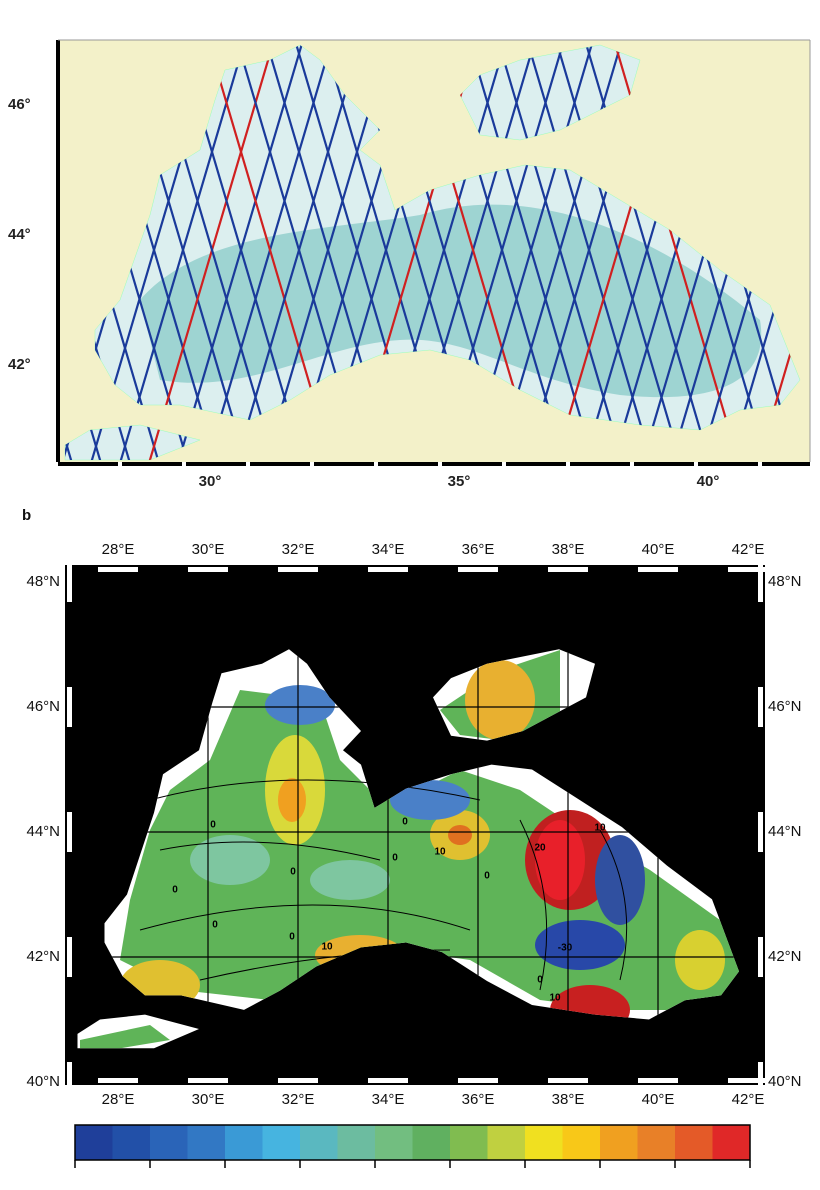  What do you see at coordinates (540, 848) in the screenshot?
I see `contour-label: 20` at bounding box center [540, 848].